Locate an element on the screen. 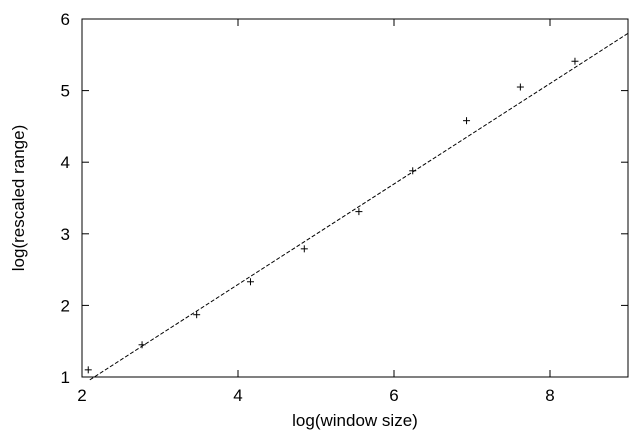 The image size is (630, 433). x-tick-label: 2 is located at coordinates (81, 395).